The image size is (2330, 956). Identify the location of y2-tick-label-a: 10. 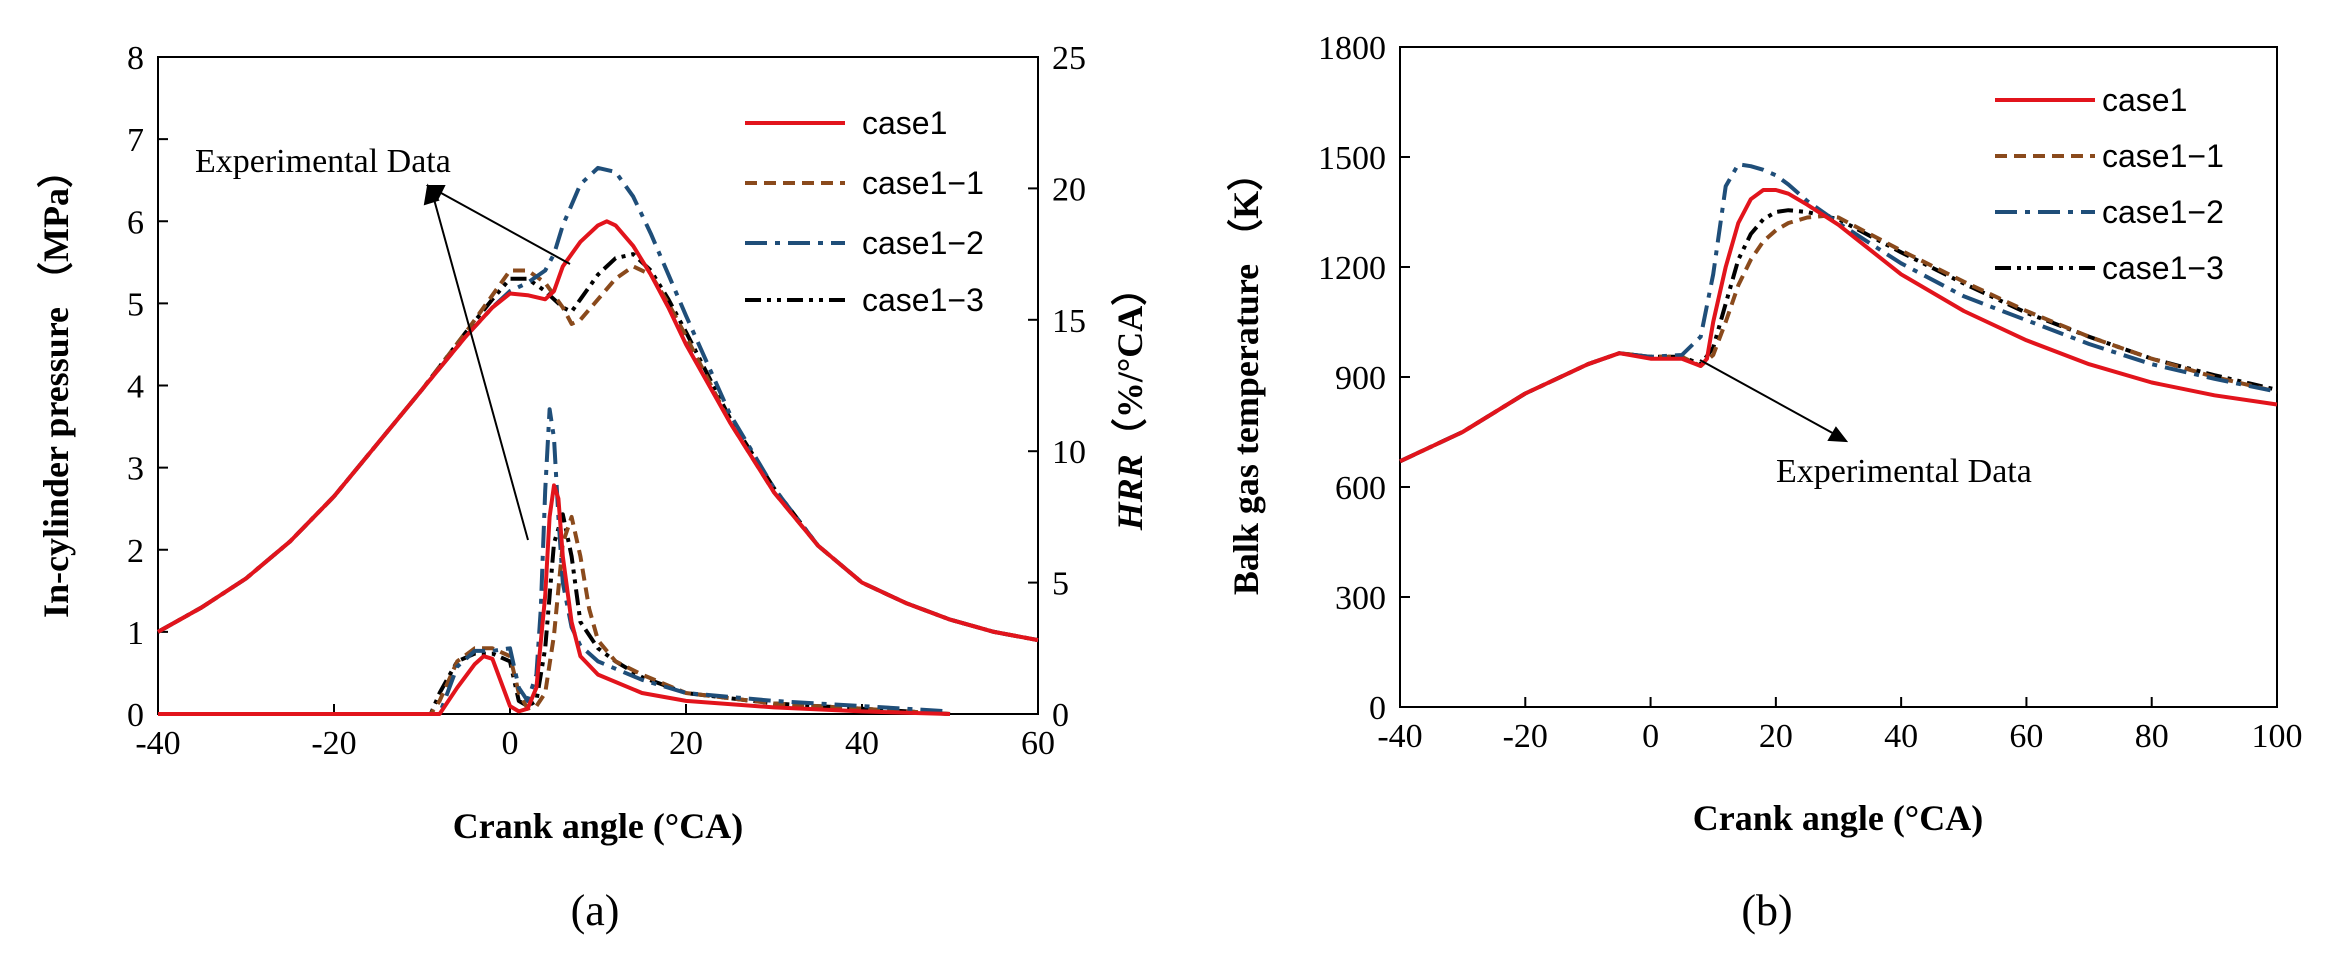
(1069, 452).